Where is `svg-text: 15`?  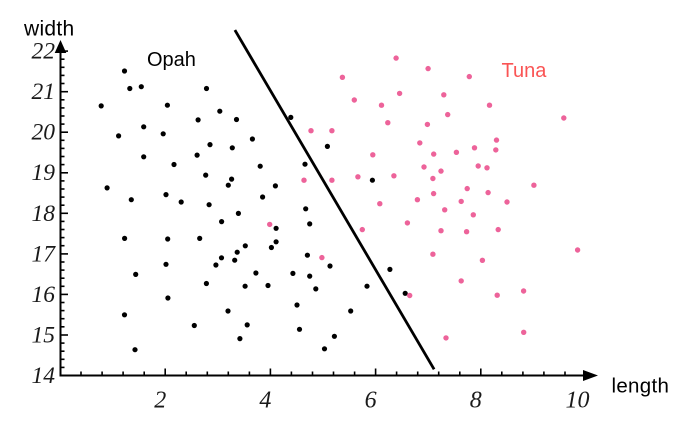 svg-text: 15 is located at coordinates (44, 335).